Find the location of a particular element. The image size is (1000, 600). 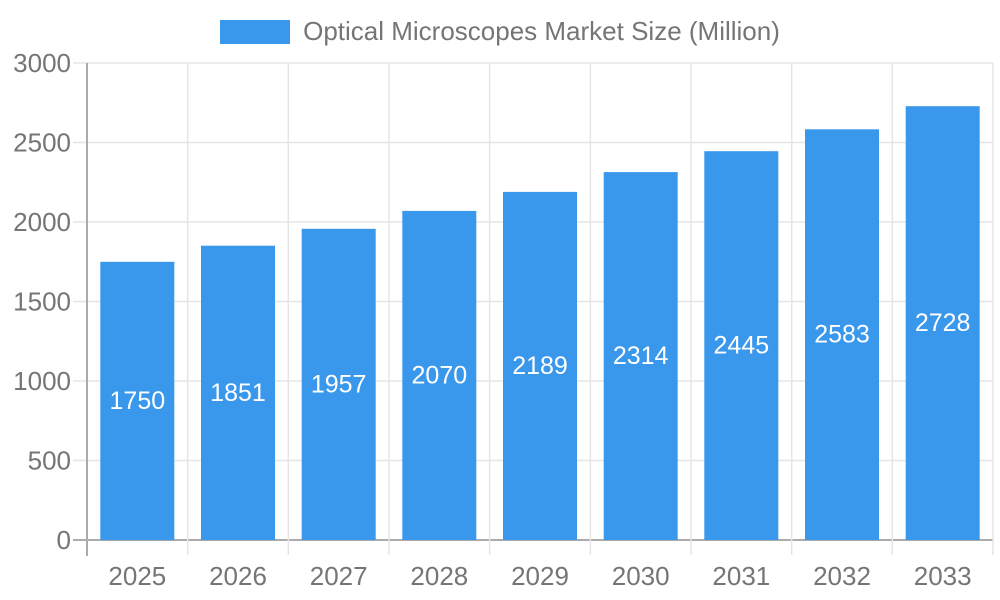

bar-value-label: 2070 is located at coordinates (440, 375).